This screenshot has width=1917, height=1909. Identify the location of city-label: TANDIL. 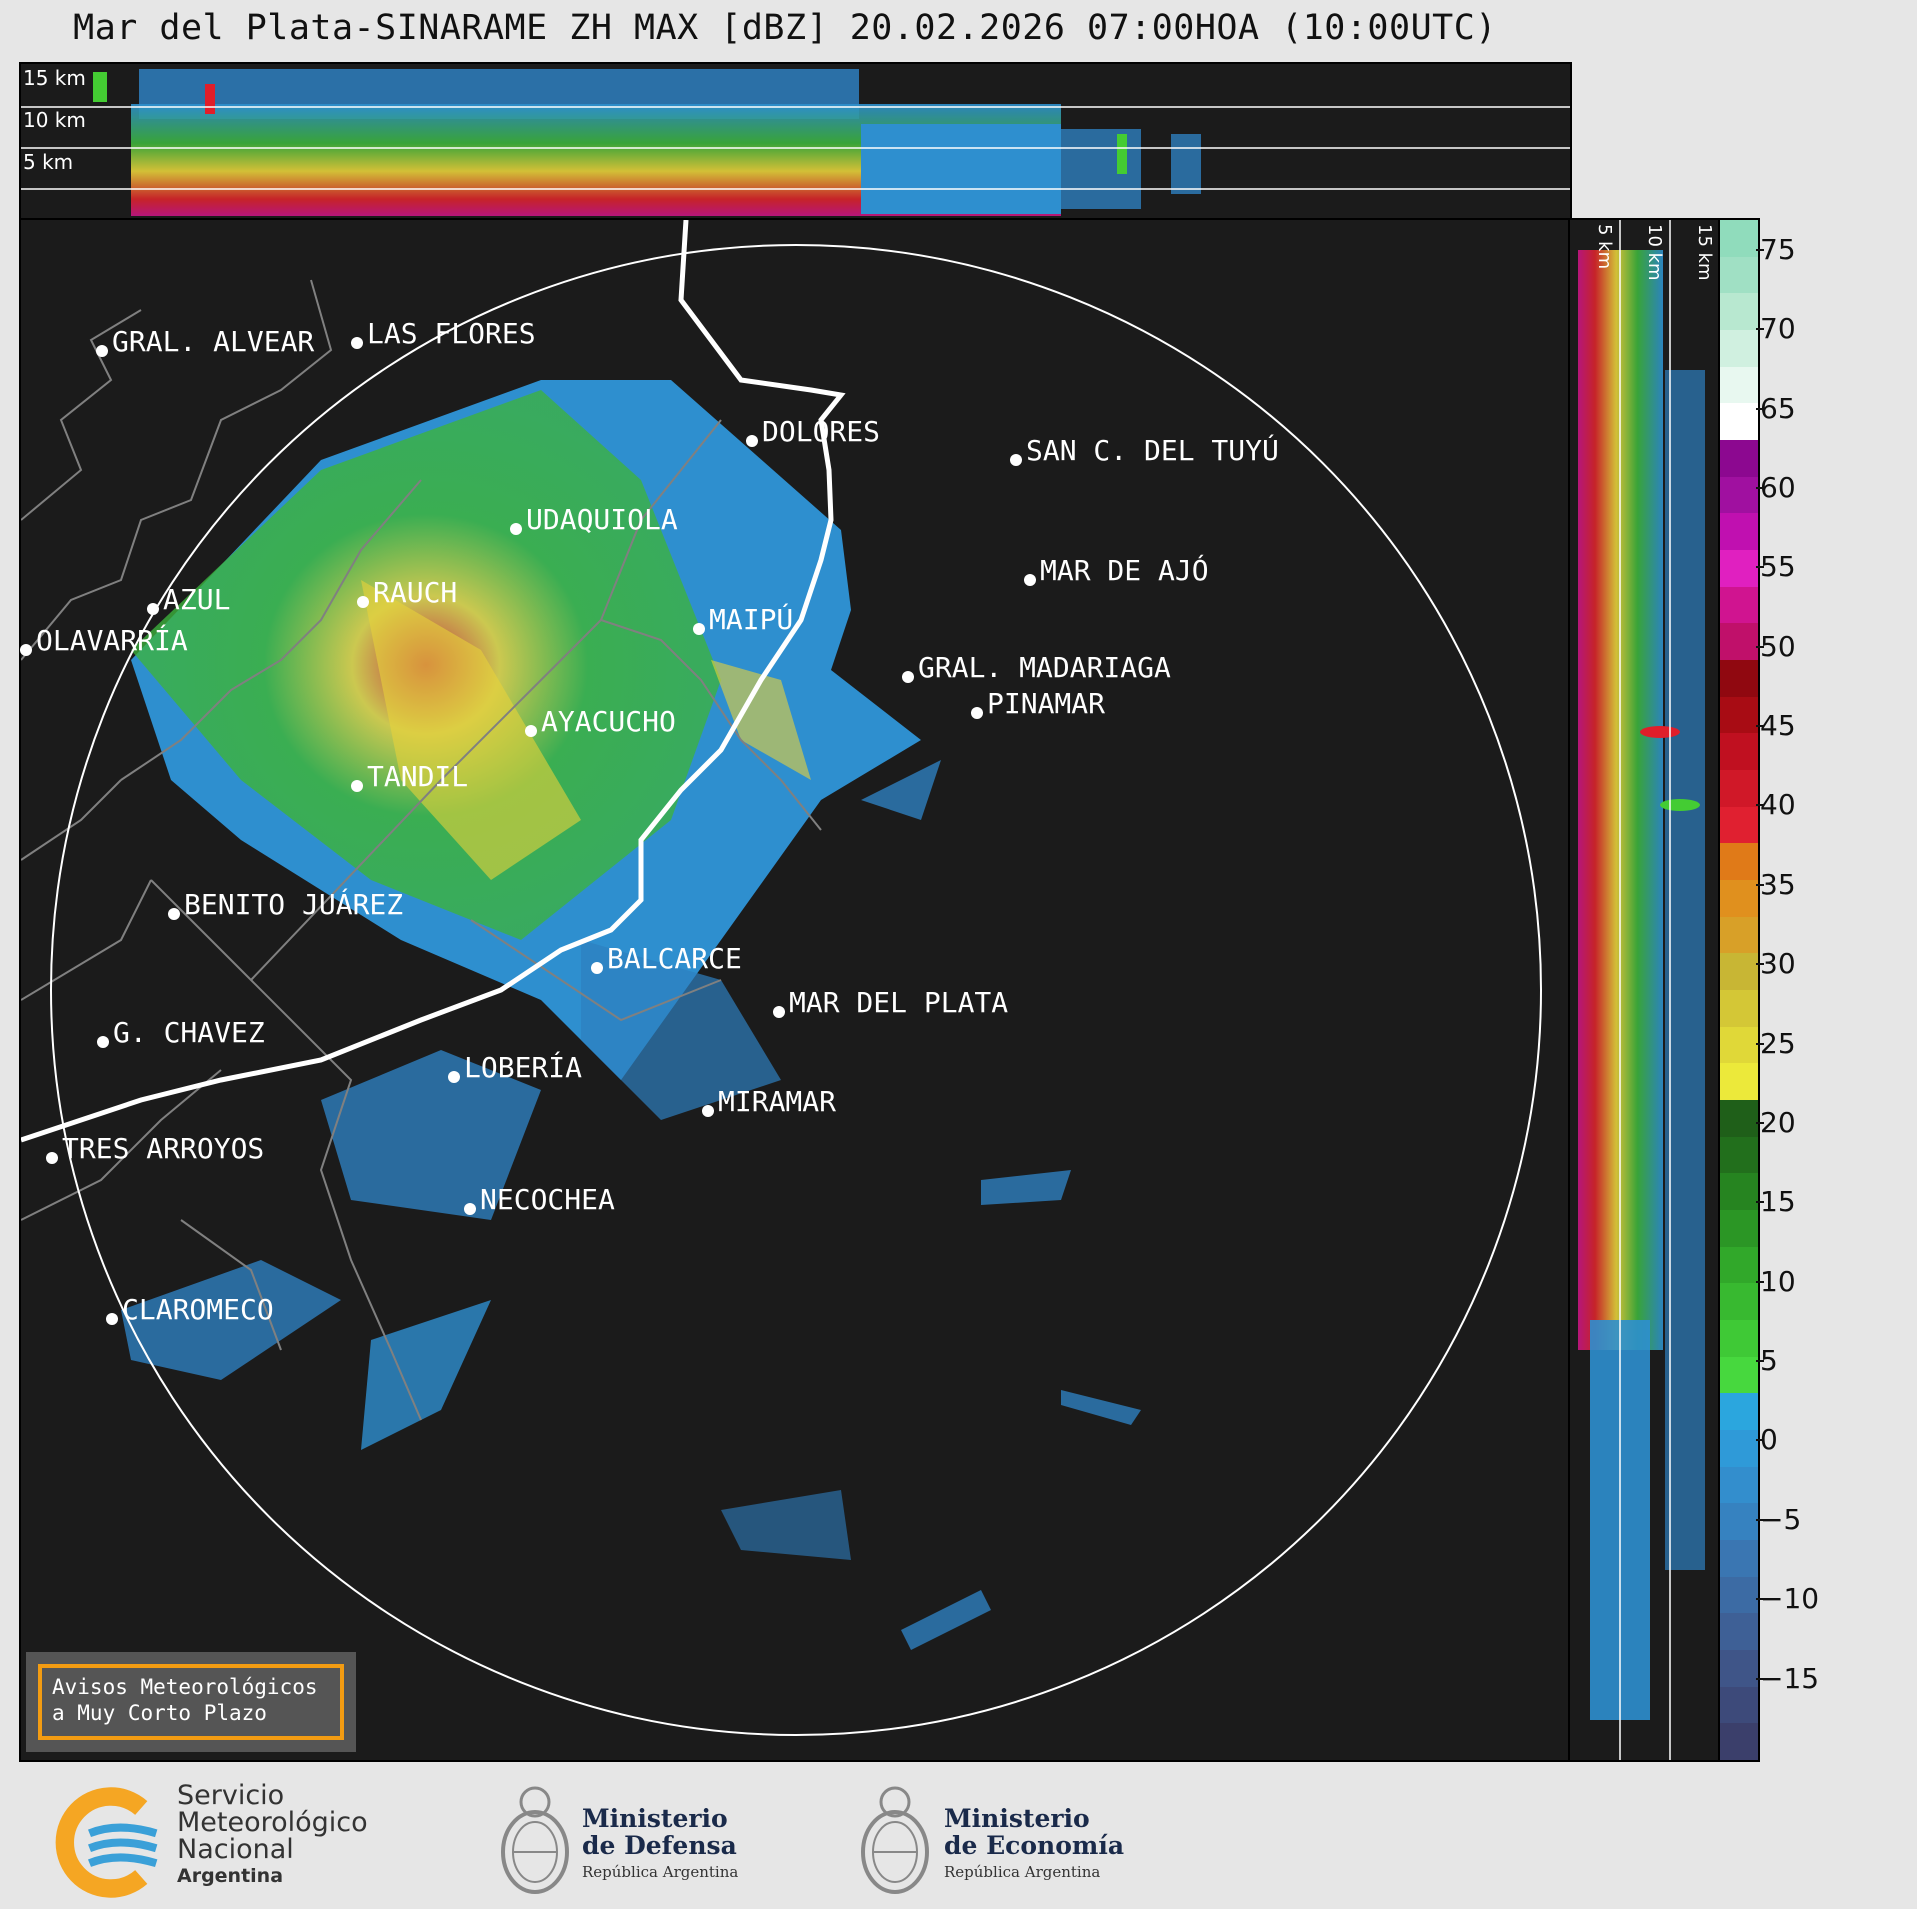
(418, 776).